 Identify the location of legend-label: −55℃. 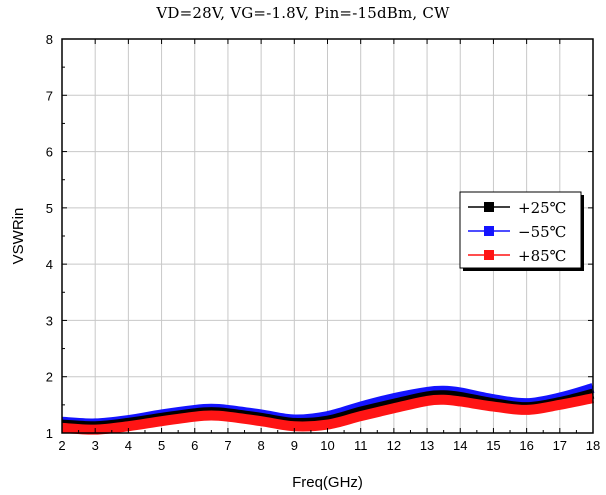
(542, 232).